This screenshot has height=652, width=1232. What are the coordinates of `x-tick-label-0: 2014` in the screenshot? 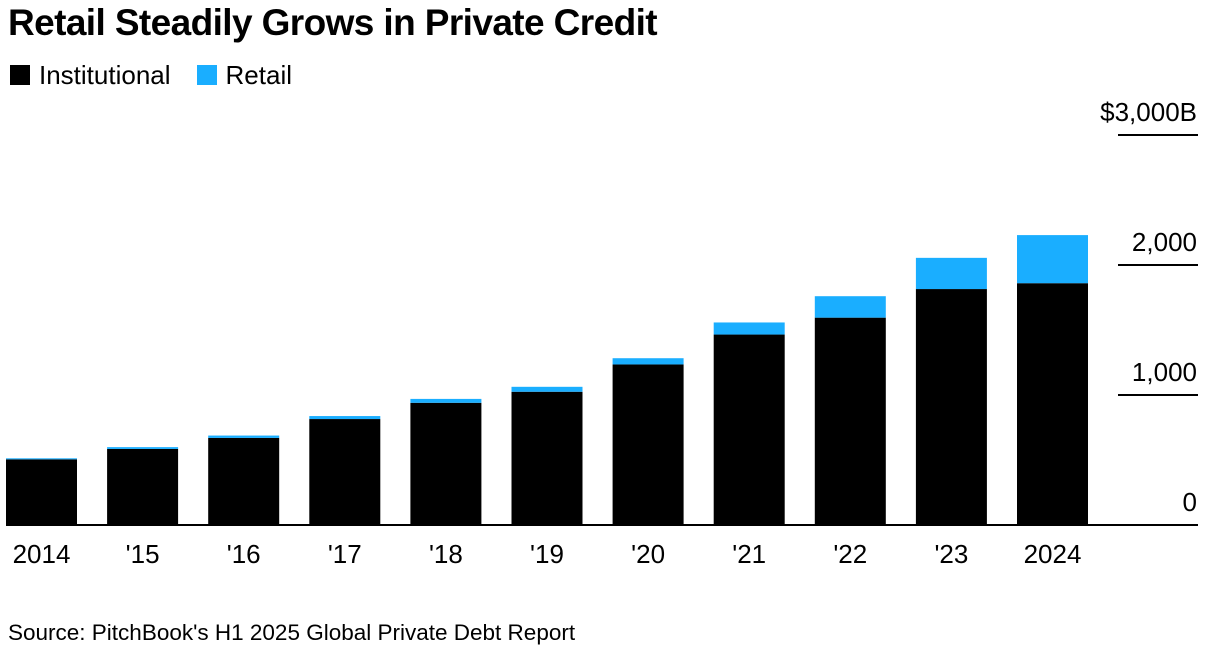 It's located at (42, 554).